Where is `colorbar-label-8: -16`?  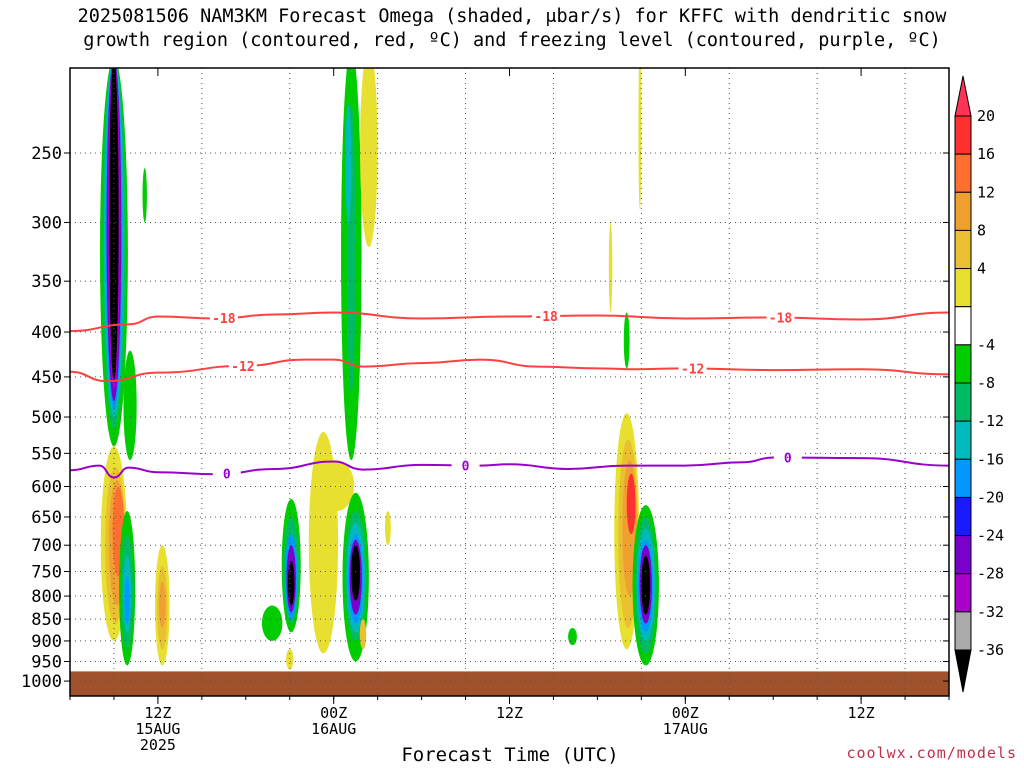 colorbar-label-8: -16 is located at coordinates (990, 459).